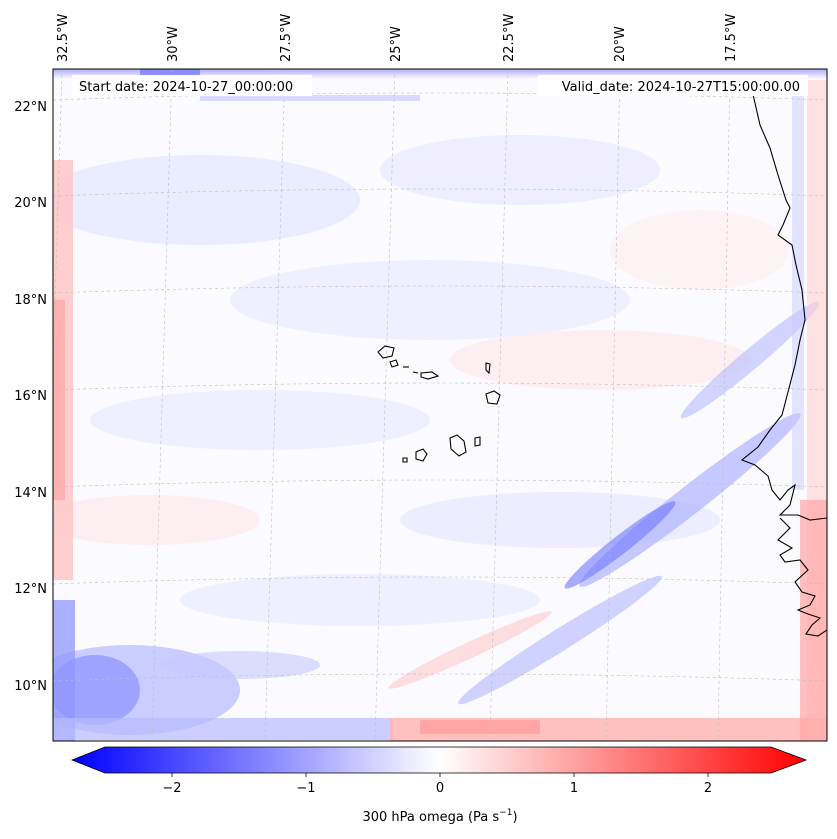 The height and width of the screenshot is (839, 837). I want to click on lon-label: 17.5°W, so click(731, 38).